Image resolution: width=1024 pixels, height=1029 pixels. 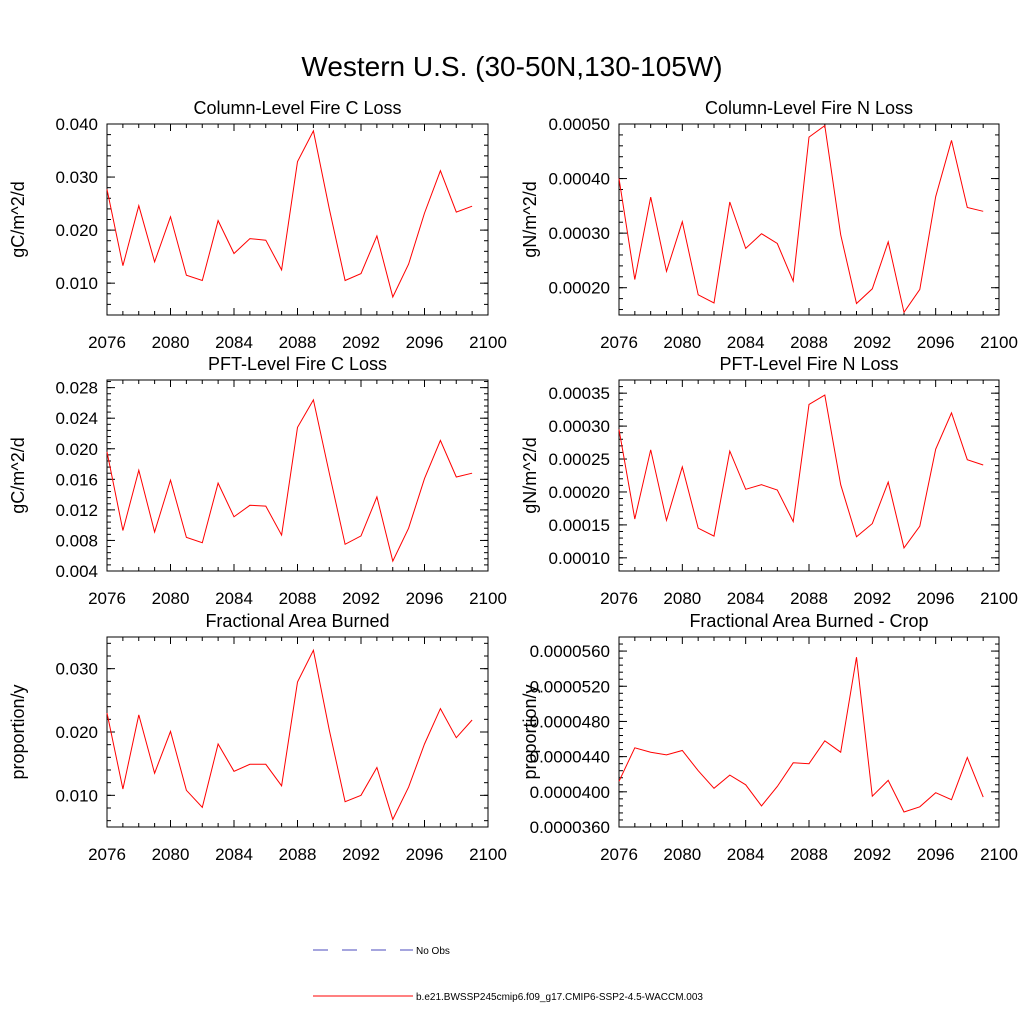 What do you see at coordinates (297, 621) in the screenshot?
I see `panel-title: Fractional Area Burned` at bounding box center [297, 621].